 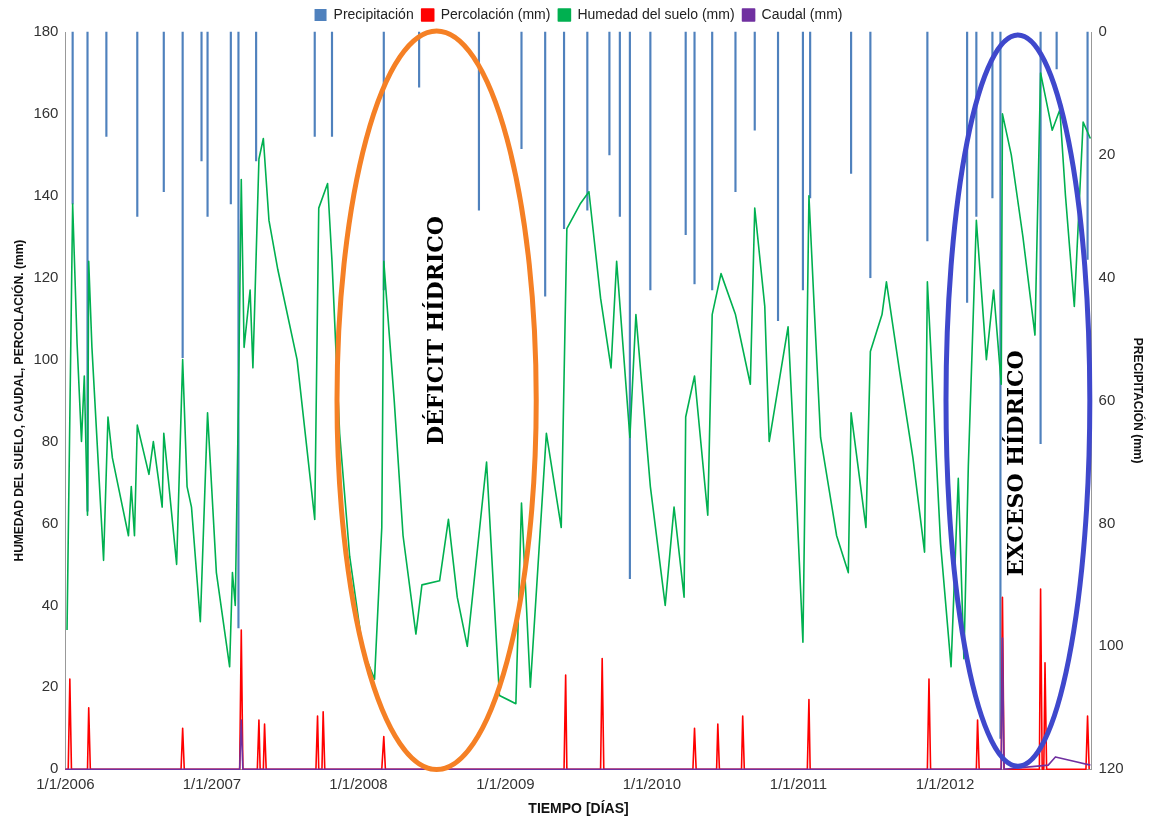 What do you see at coordinates (50, 686) in the screenshot?
I see `y-tick-label: 20` at bounding box center [50, 686].